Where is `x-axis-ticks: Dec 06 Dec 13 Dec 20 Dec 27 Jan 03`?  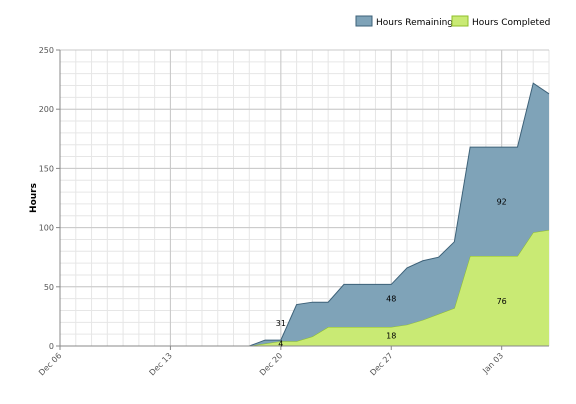 x-axis-ticks: Dec 06 Dec 13 Dec 20 Dec 27 Jan 03 is located at coordinates (271, 361).